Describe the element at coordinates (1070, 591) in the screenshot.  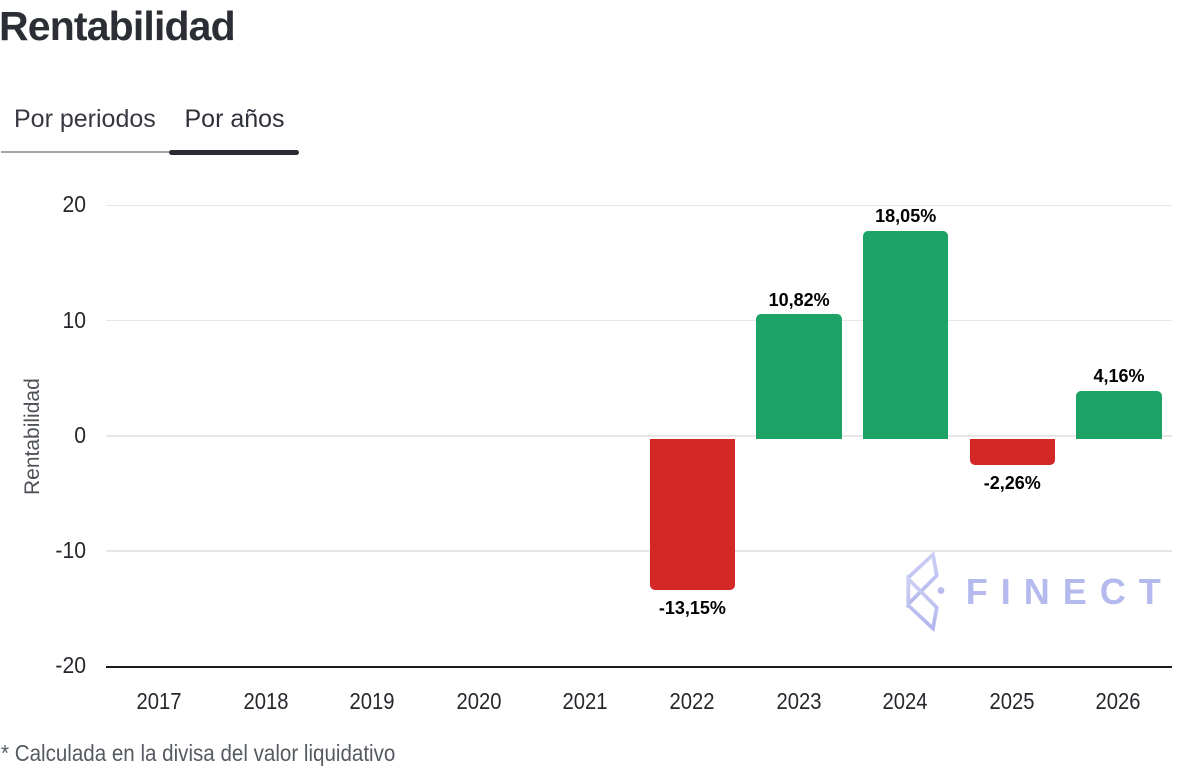
I see `svg-text: FINECT` at that location.